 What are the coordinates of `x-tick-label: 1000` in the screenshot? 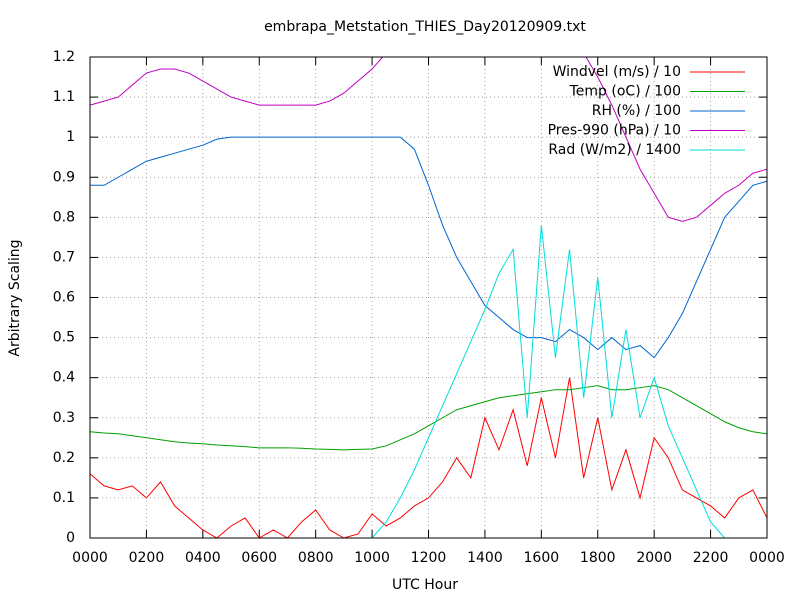 It's located at (372, 558).